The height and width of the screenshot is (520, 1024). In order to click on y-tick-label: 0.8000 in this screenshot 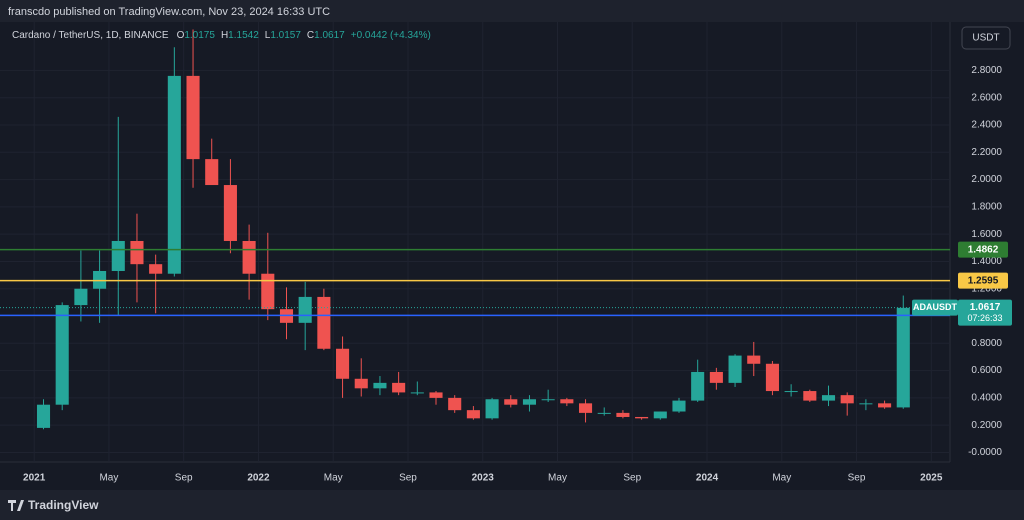, I will do `click(986, 343)`.